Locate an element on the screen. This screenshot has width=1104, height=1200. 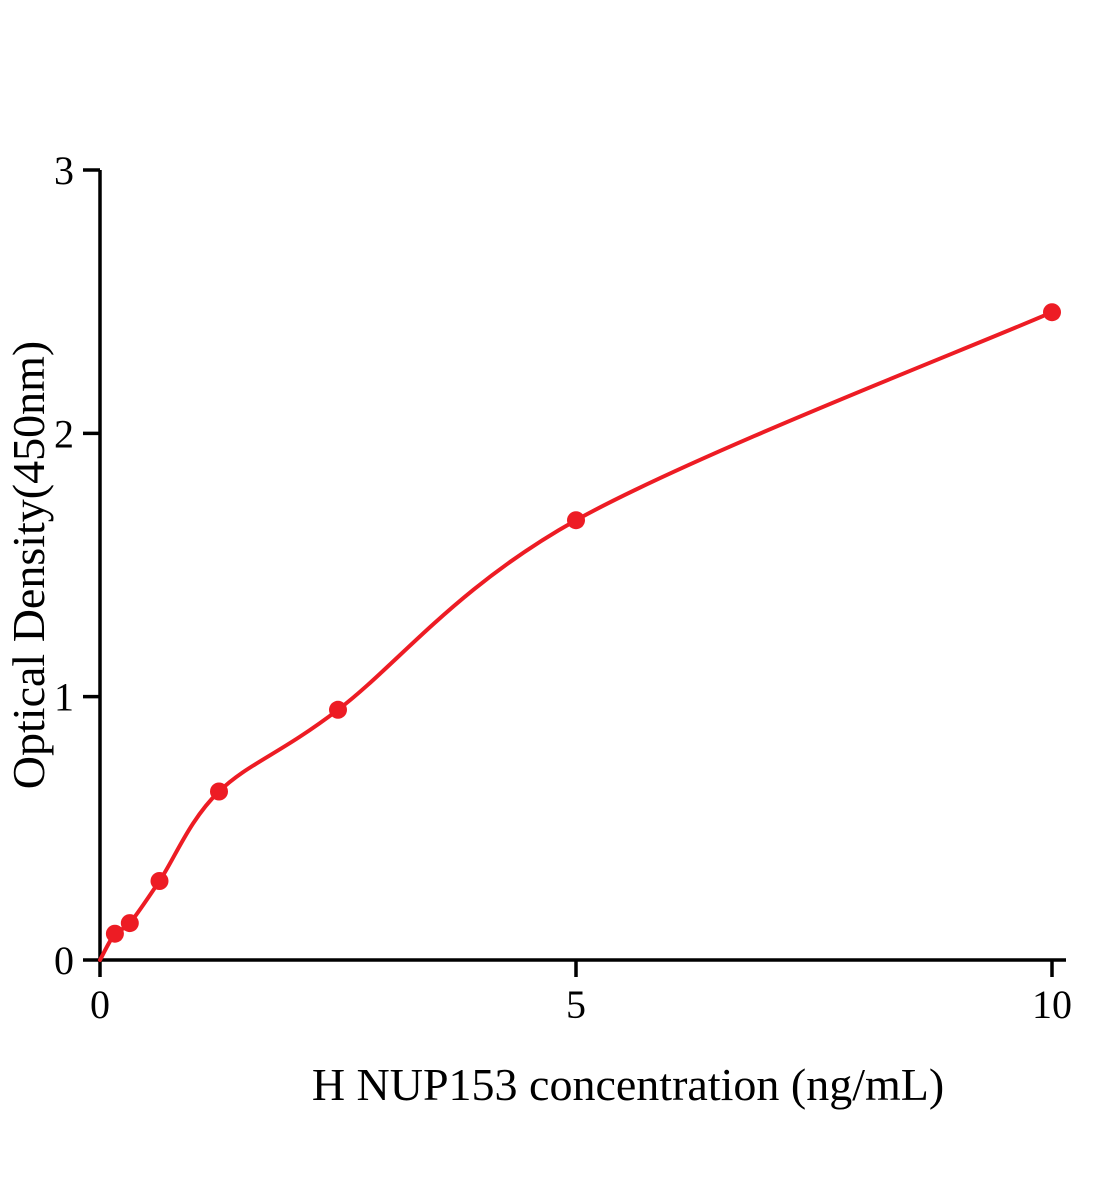
x-tick-label: 5 is located at coordinates (576, 1004).